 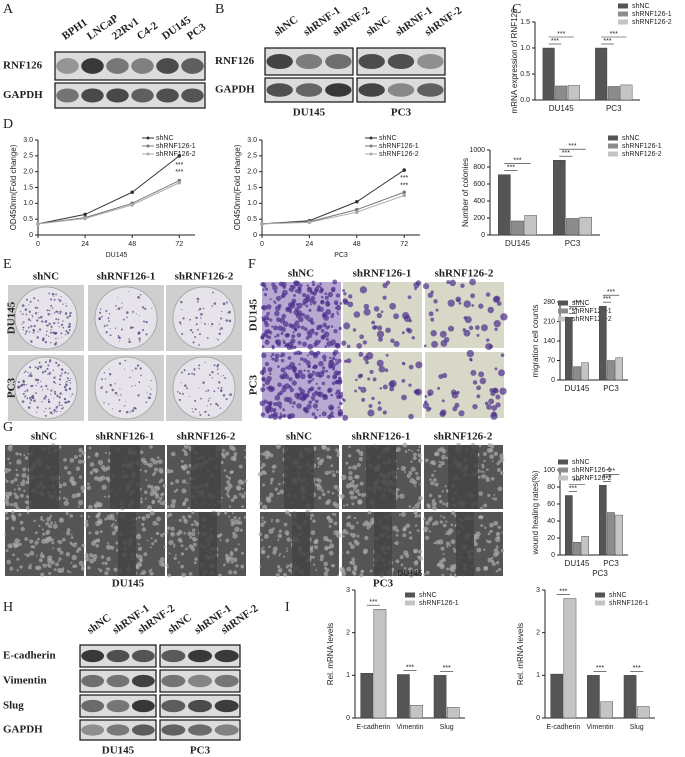 I want to click on sig-label: ***, so click(x=511, y=167).